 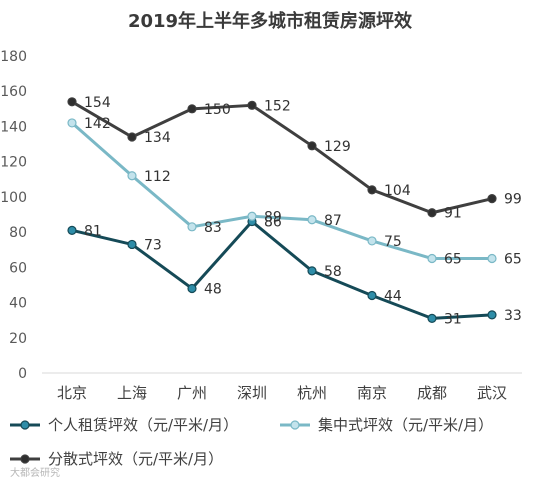 What do you see at coordinates (97, 103) in the screenshot?
I see `data-label: 154` at bounding box center [97, 103].